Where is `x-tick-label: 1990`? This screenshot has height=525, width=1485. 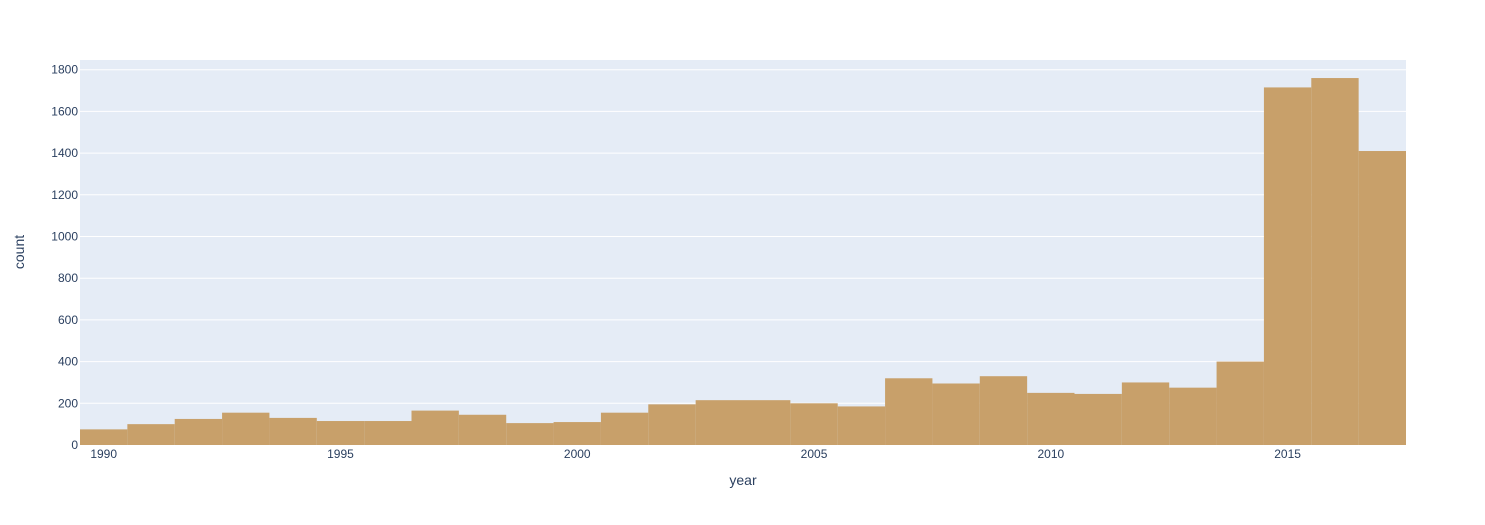 x-tick-label: 1990 is located at coordinates (103, 454).